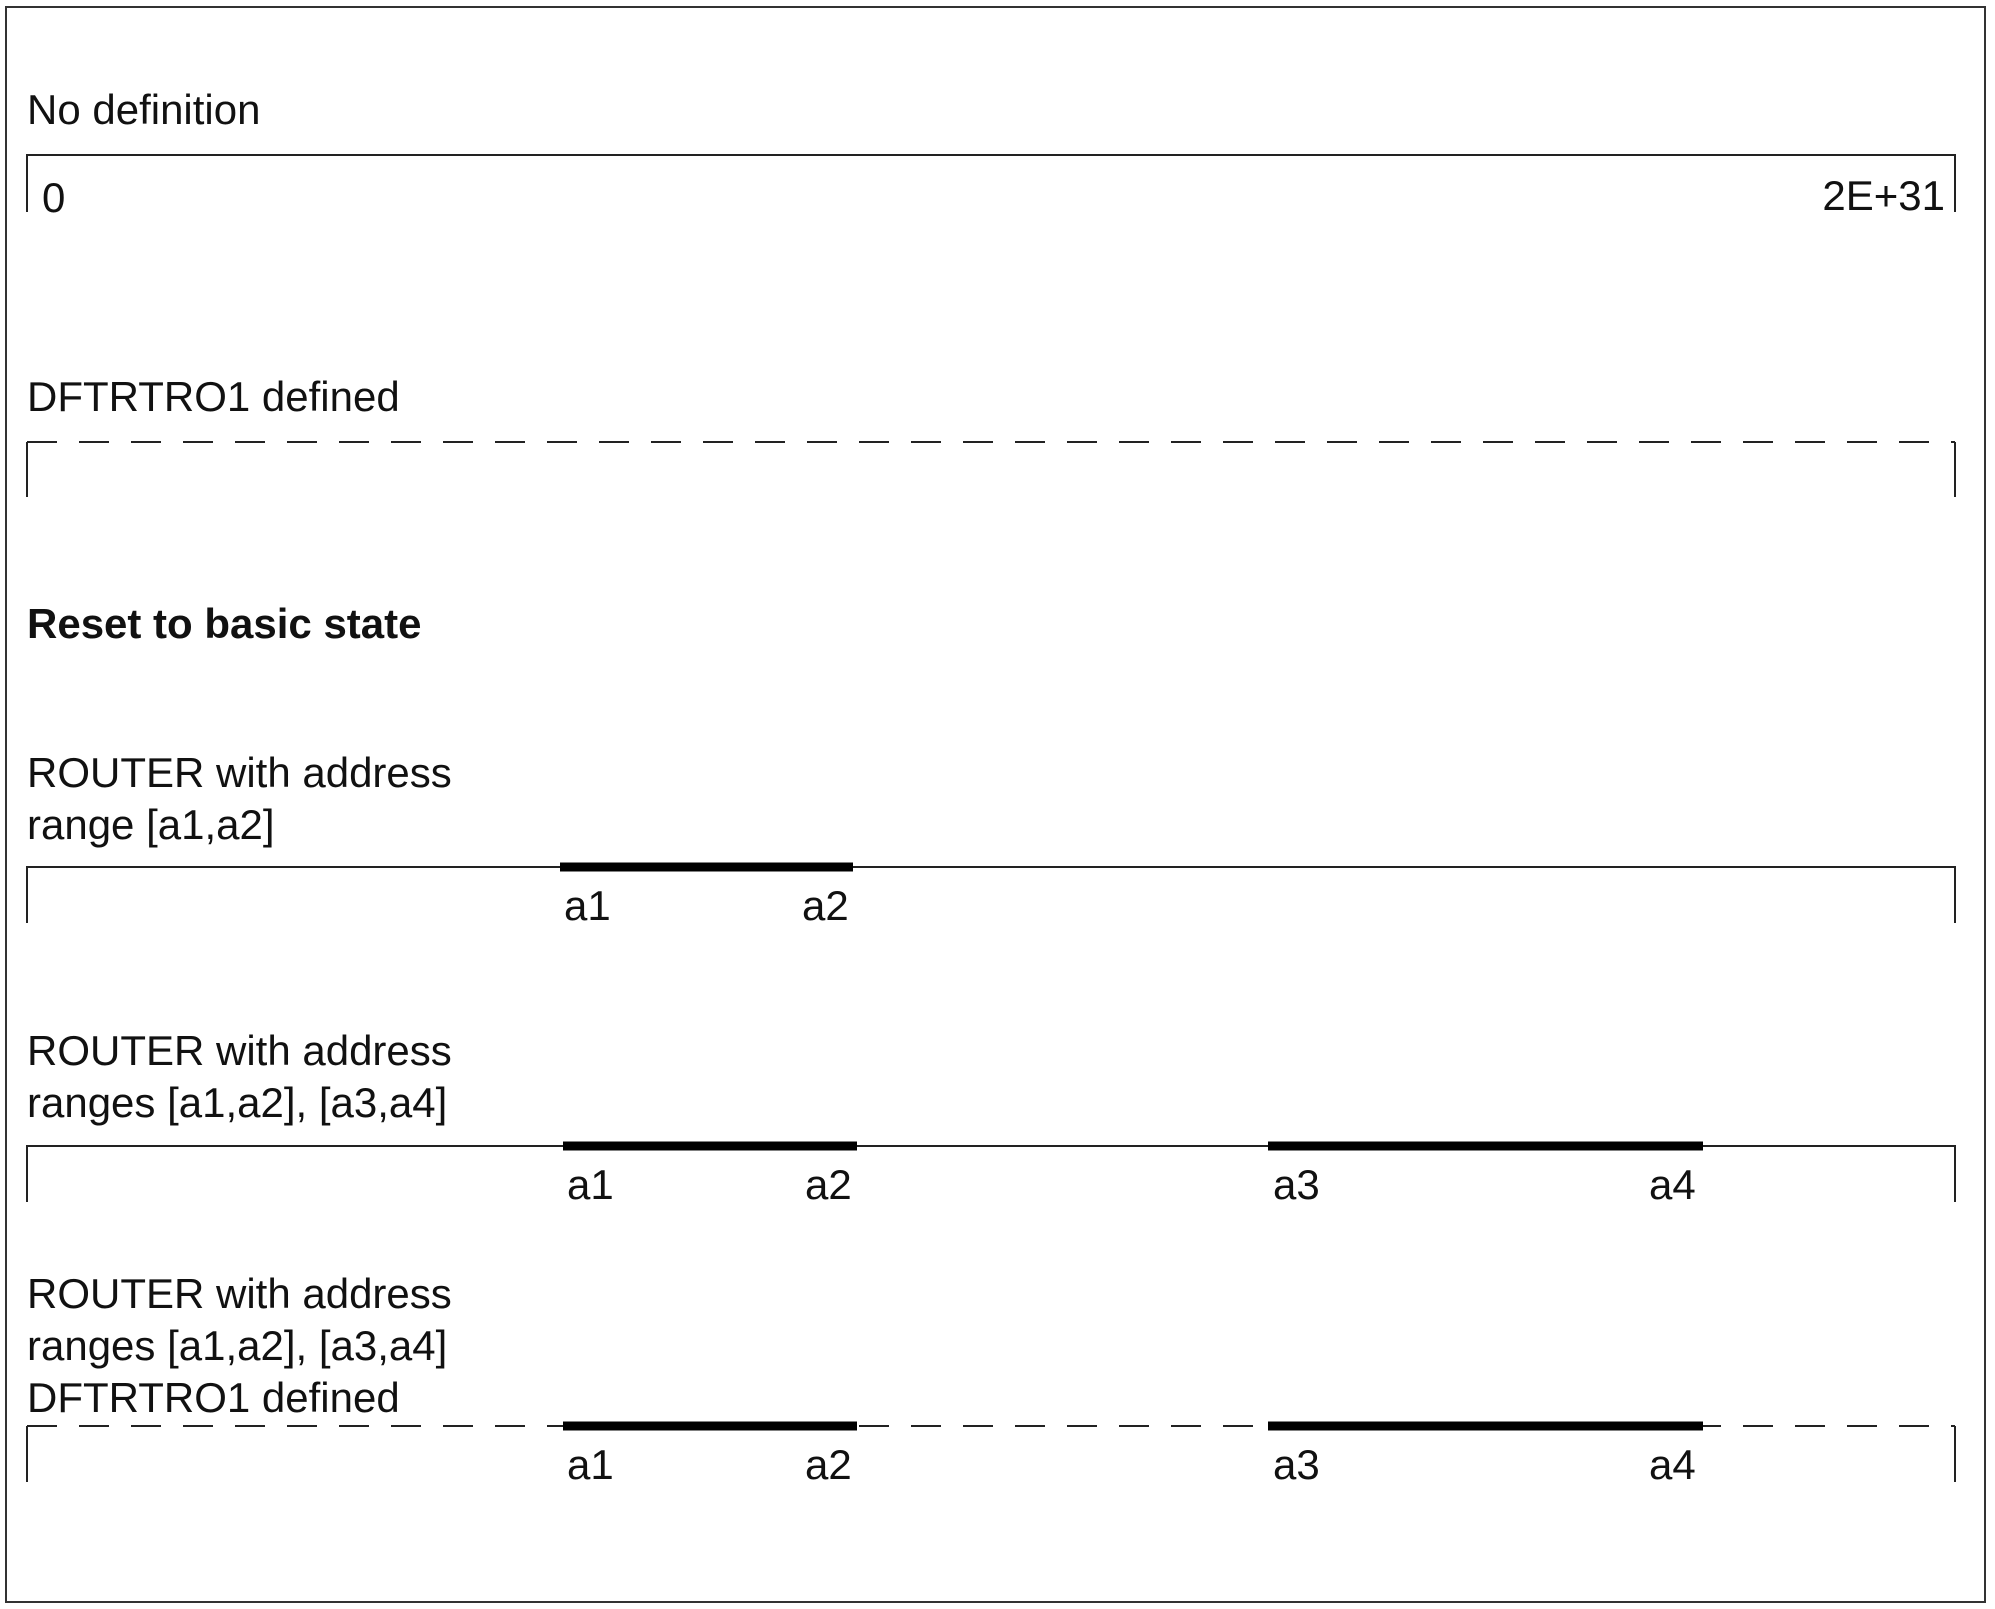 This screenshot has width=1995, height=1609. What do you see at coordinates (213, 396) in the screenshot?
I see `row-label-dftrtro1-defined: DFTRTRO1 defined` at bounding box center [213, 396].